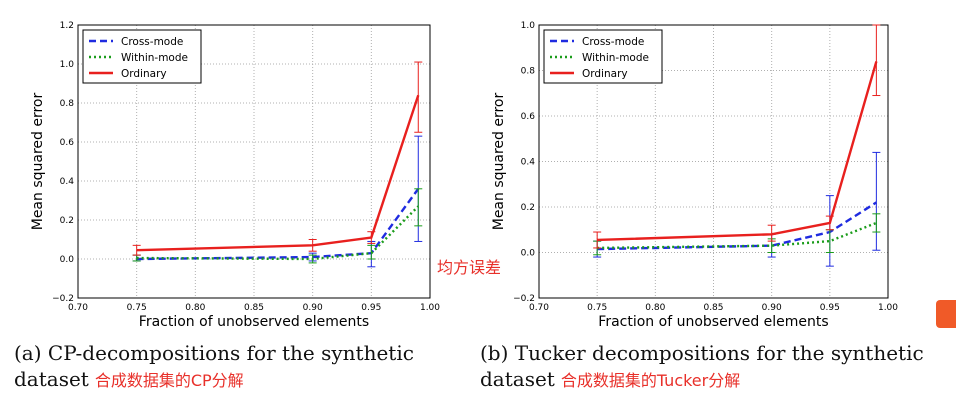  I want to click on caption-a-chinese: 合成数据集的CP分解, so click(169, 380).